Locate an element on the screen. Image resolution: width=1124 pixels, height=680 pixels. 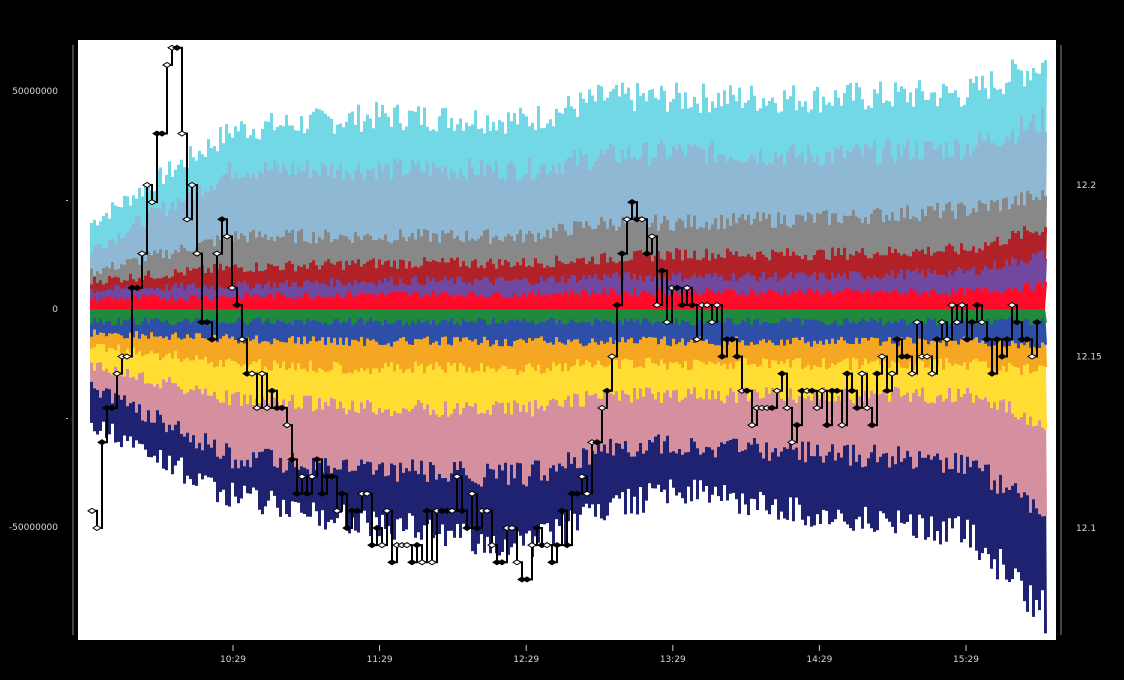
x-tick-label: 14:29 is located at coordinates (819, 660).